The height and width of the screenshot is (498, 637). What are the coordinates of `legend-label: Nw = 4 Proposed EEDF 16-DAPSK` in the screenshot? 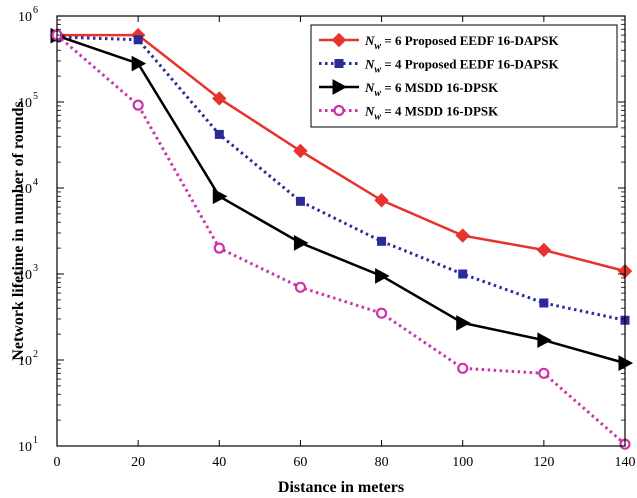 It's located at (461, 66).